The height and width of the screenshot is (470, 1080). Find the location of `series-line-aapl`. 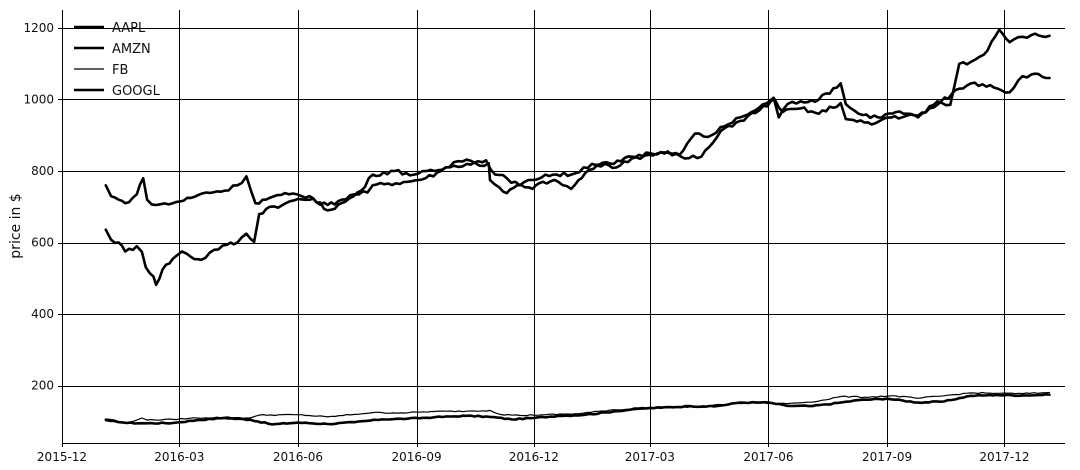

series-line-aapl is located at coordinates (577, 409).